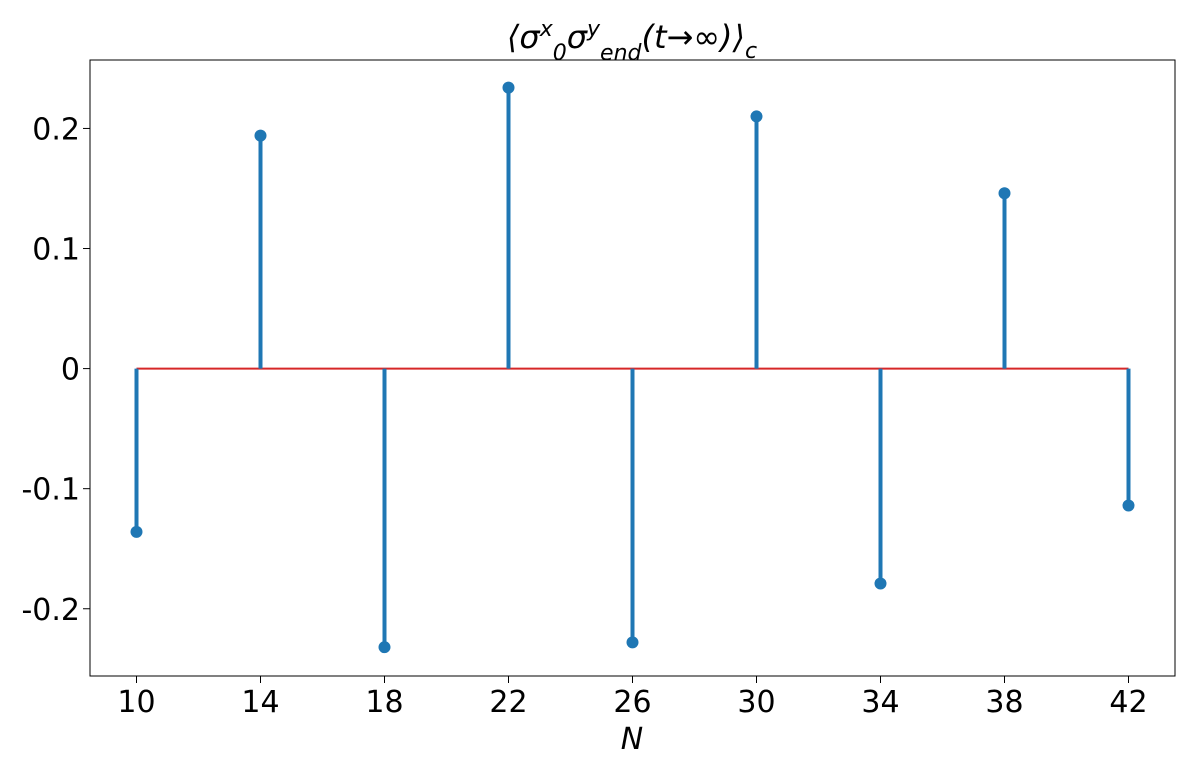  I want to click on x-tick-label: 26, so click(632, 702).